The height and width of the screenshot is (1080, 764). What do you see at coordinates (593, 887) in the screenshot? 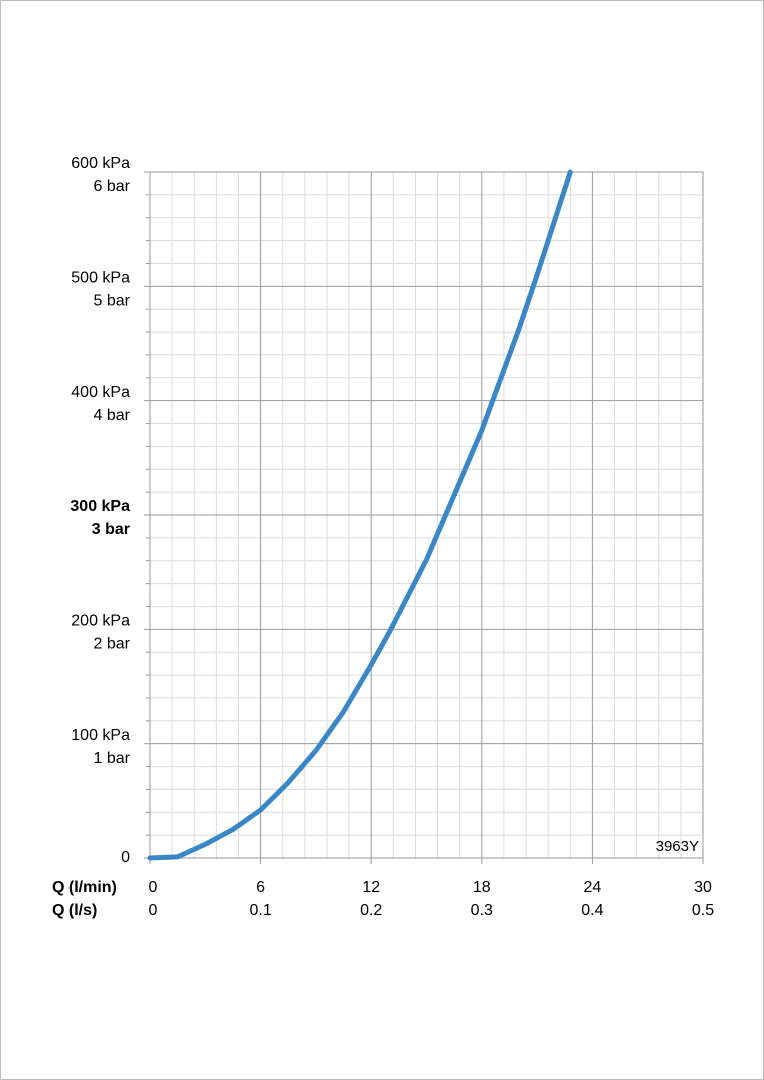
I see `x-tick-label: 24` at bounding box center [593, 887].